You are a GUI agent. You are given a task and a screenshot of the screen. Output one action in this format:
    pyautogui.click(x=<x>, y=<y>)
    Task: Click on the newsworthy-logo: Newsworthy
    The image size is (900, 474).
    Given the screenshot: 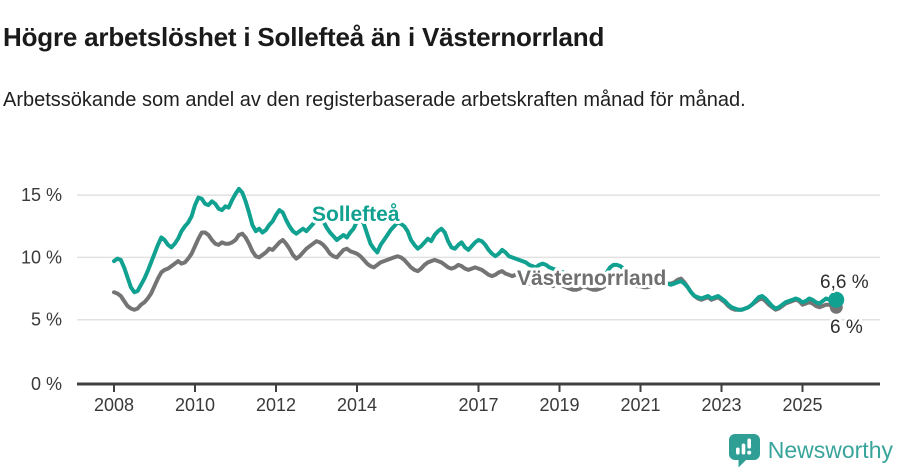 What is the action you would take?
    pyautogui.click(x=810, y=450)
    